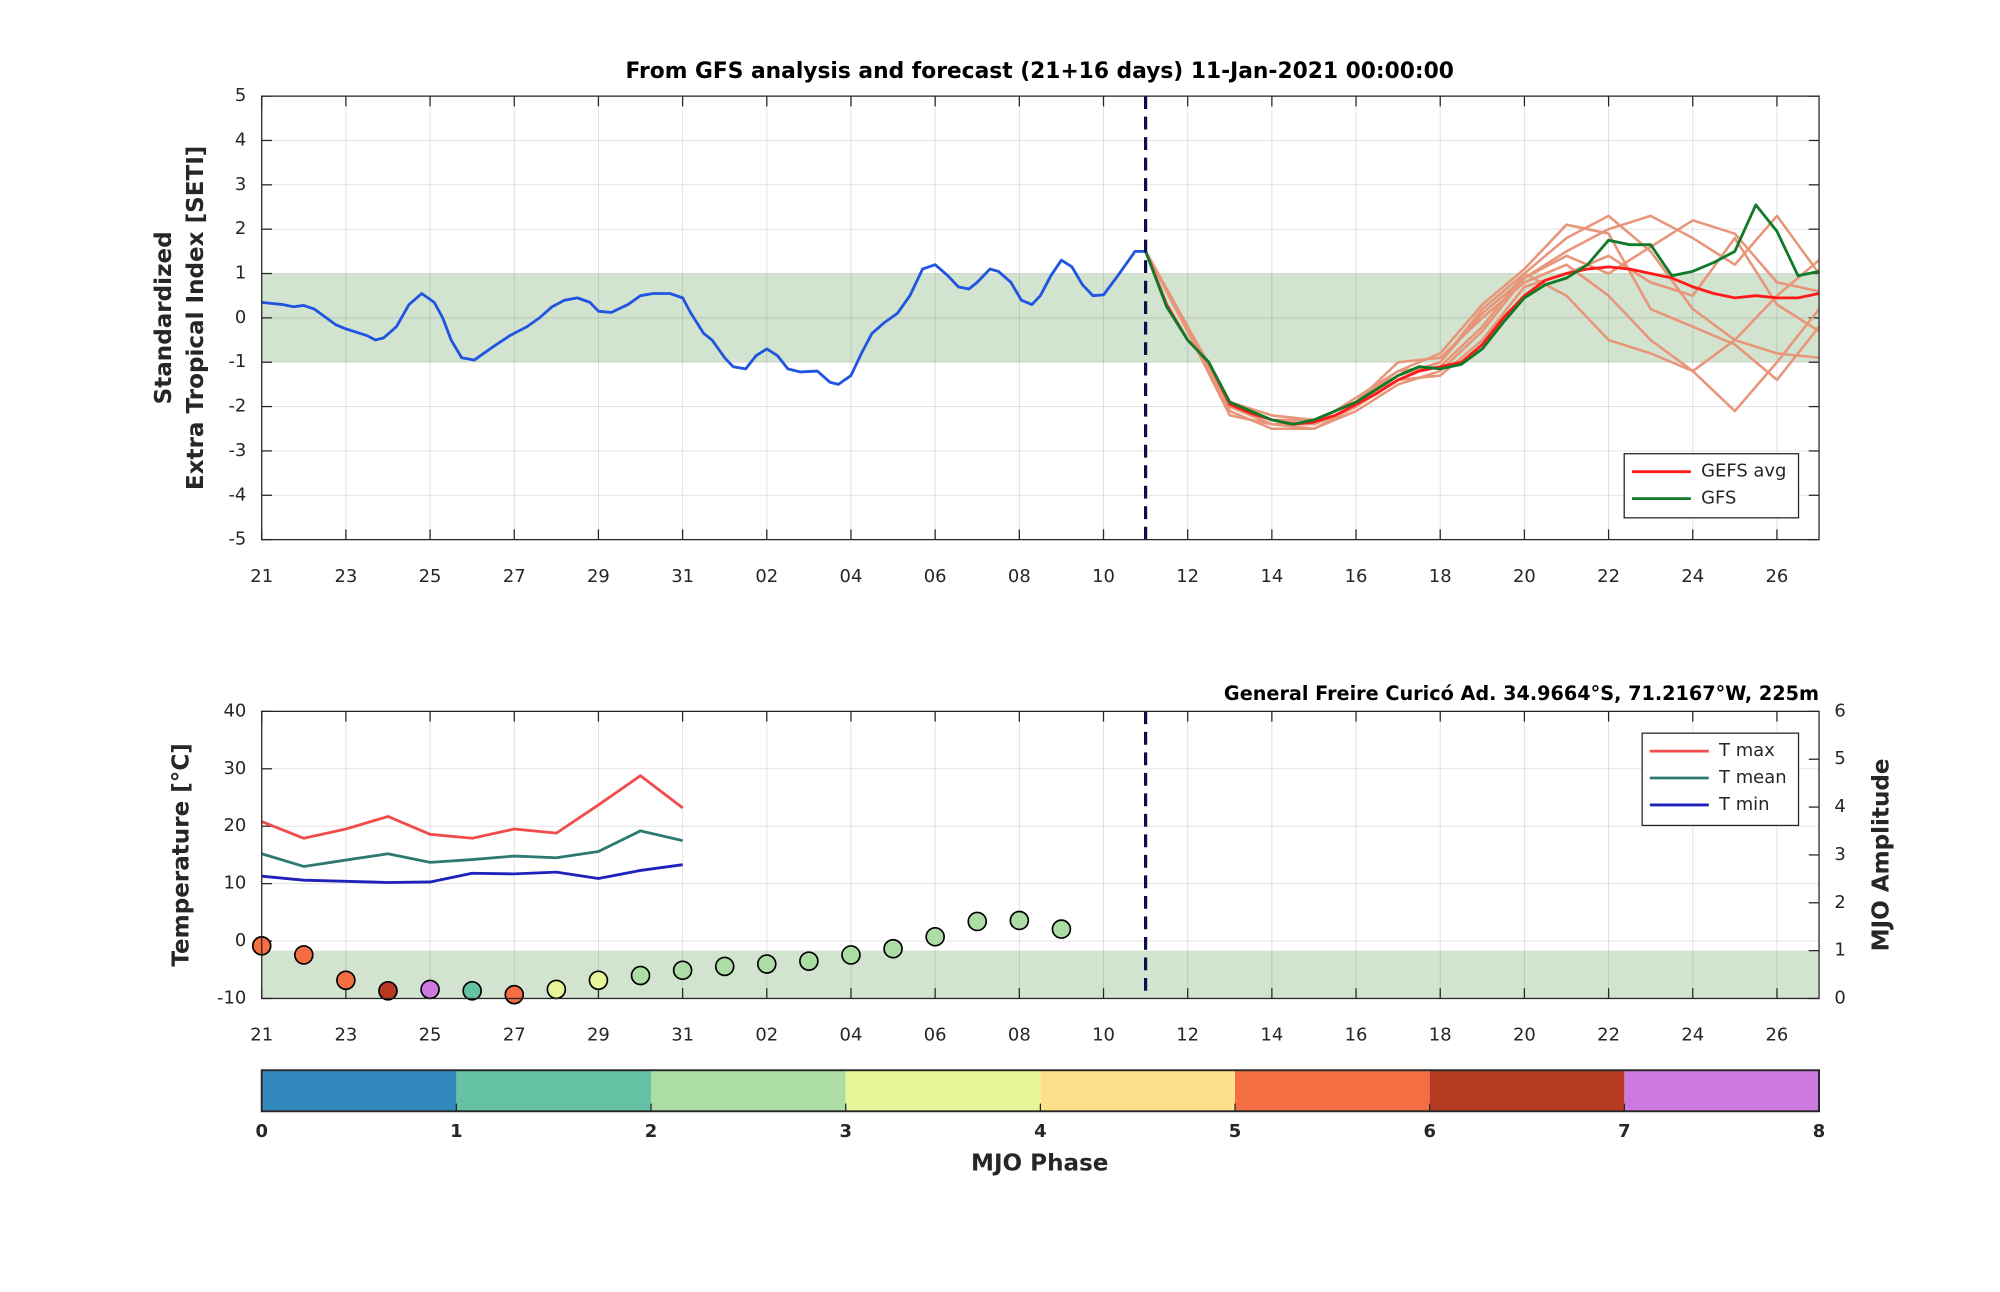 This screenshot has width=2000, height=1292. Describe the element at coordinates (1839, 950) in the screenshot. I see `y2-tick-label: 1` at that location.